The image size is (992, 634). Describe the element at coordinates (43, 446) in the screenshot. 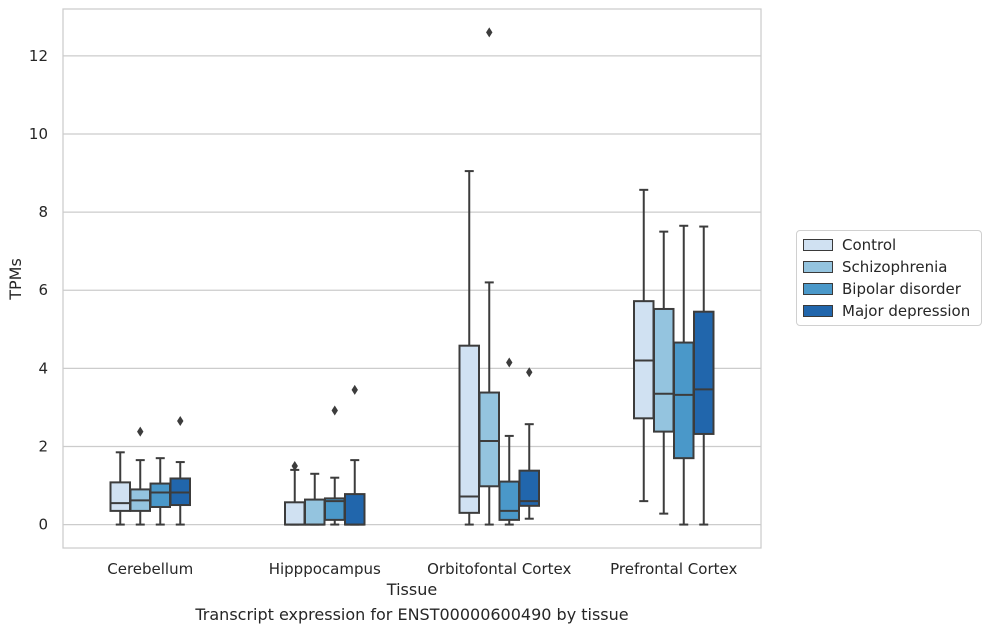

I see `y-tick-label-2: 2` at that location.